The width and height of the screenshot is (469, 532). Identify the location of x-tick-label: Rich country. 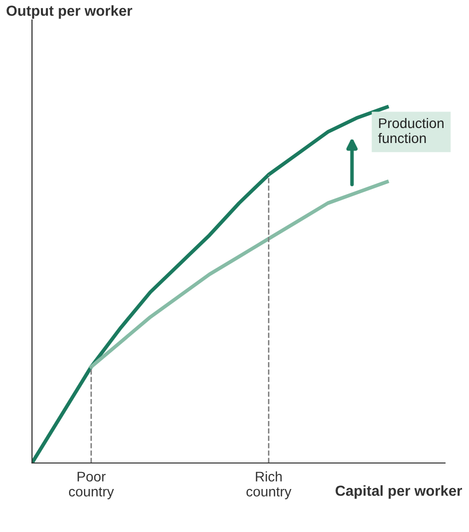
(269, 485).